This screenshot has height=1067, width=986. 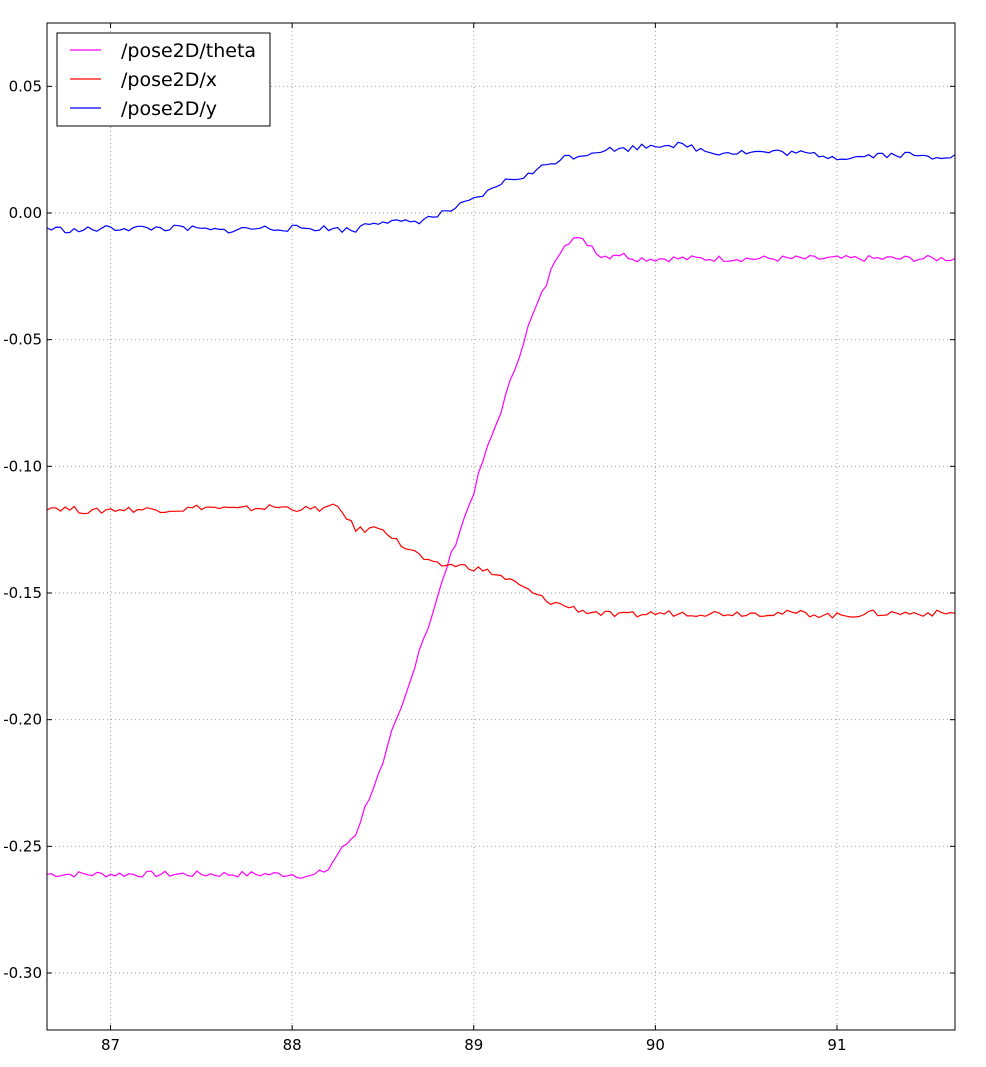 I want to click on series-line-pose2d-y, so click(x=501, y=187).